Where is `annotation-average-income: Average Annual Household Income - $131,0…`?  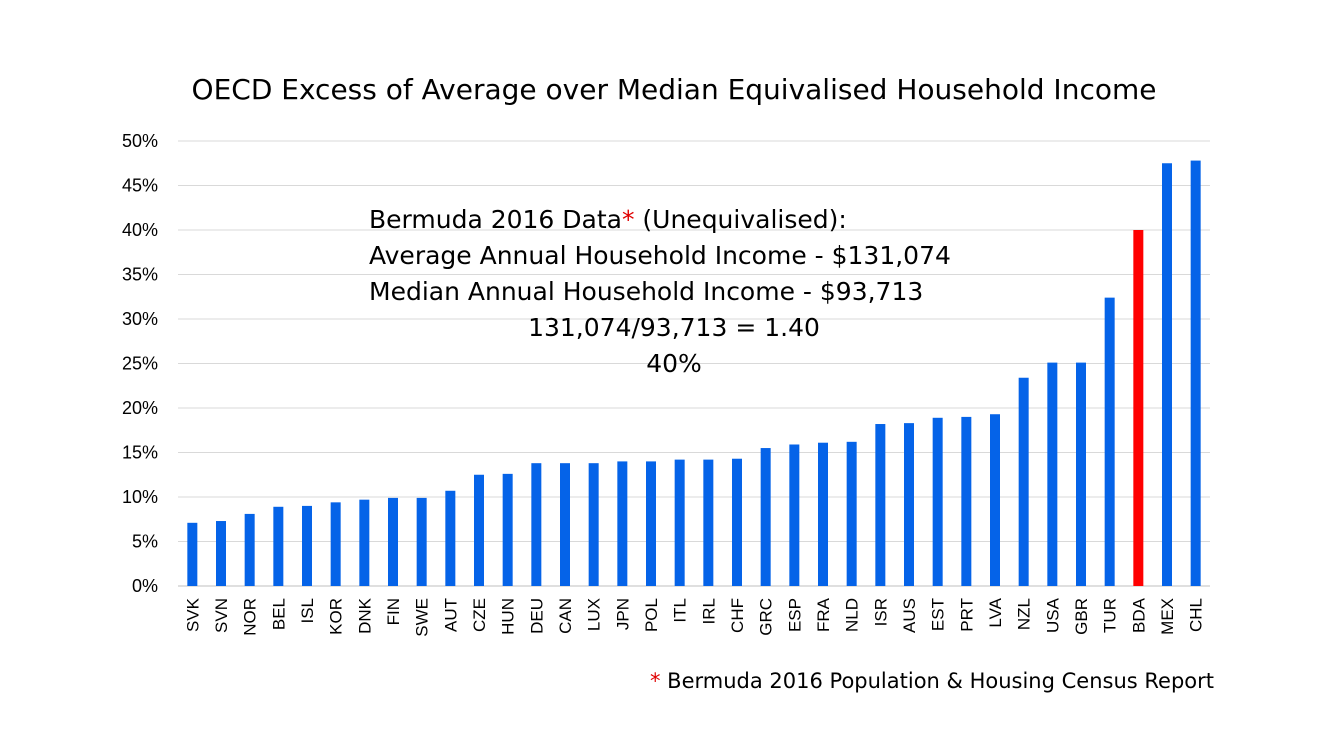
annotation-average-income: Average Annual Household Income - $131,0… is located at coordinates (660, 255).